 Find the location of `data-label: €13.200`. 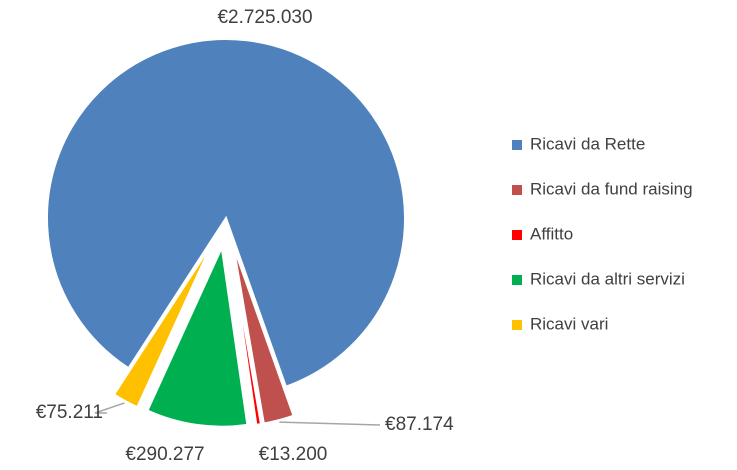

data-label: €13.200 is located at coordinates (293, 454).